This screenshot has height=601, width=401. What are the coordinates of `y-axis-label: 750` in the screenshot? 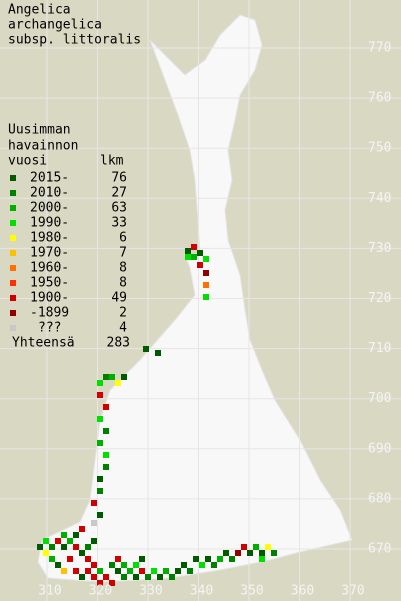 It's located at (379, 148).